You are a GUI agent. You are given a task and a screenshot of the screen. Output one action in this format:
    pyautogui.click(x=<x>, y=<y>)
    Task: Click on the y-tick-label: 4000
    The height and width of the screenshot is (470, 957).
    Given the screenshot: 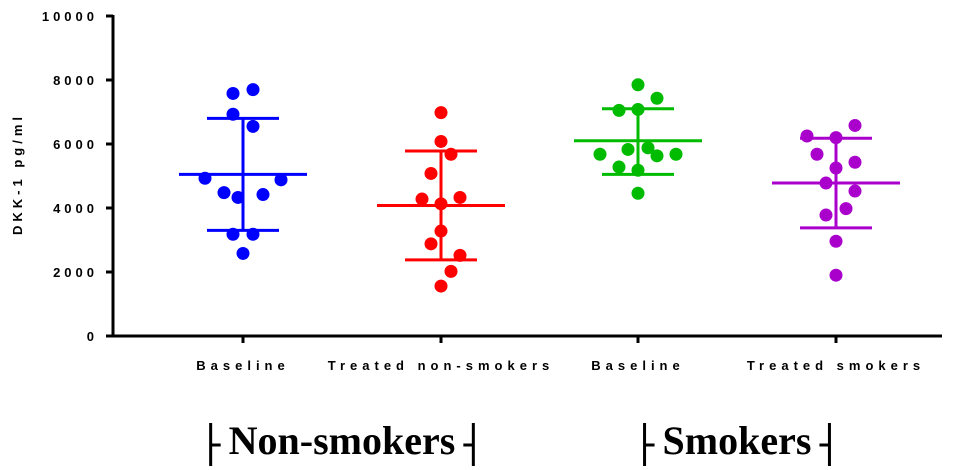 What is the action you would take?
    pyautogui.click(x=75, y=208)
    